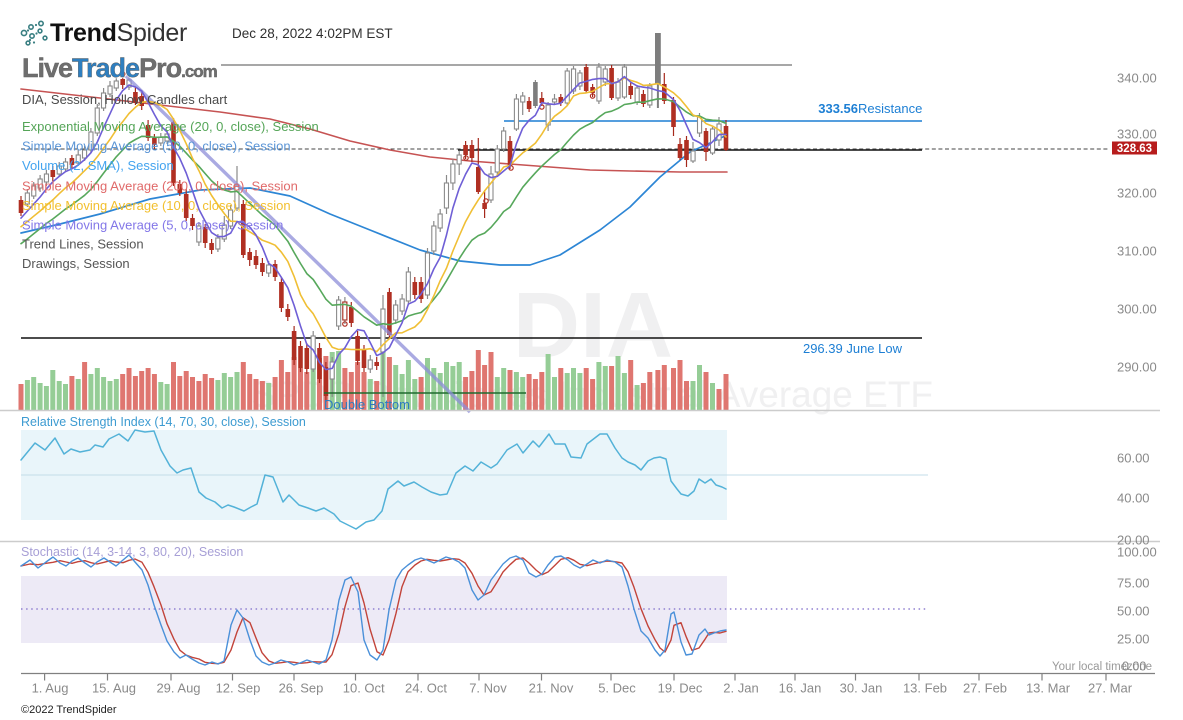 The width and height of the screenshot is (1183, 720). Describe the element at coordinates (1133, 540) in the screenshot. I see `svg-text: 20.00` at that location.